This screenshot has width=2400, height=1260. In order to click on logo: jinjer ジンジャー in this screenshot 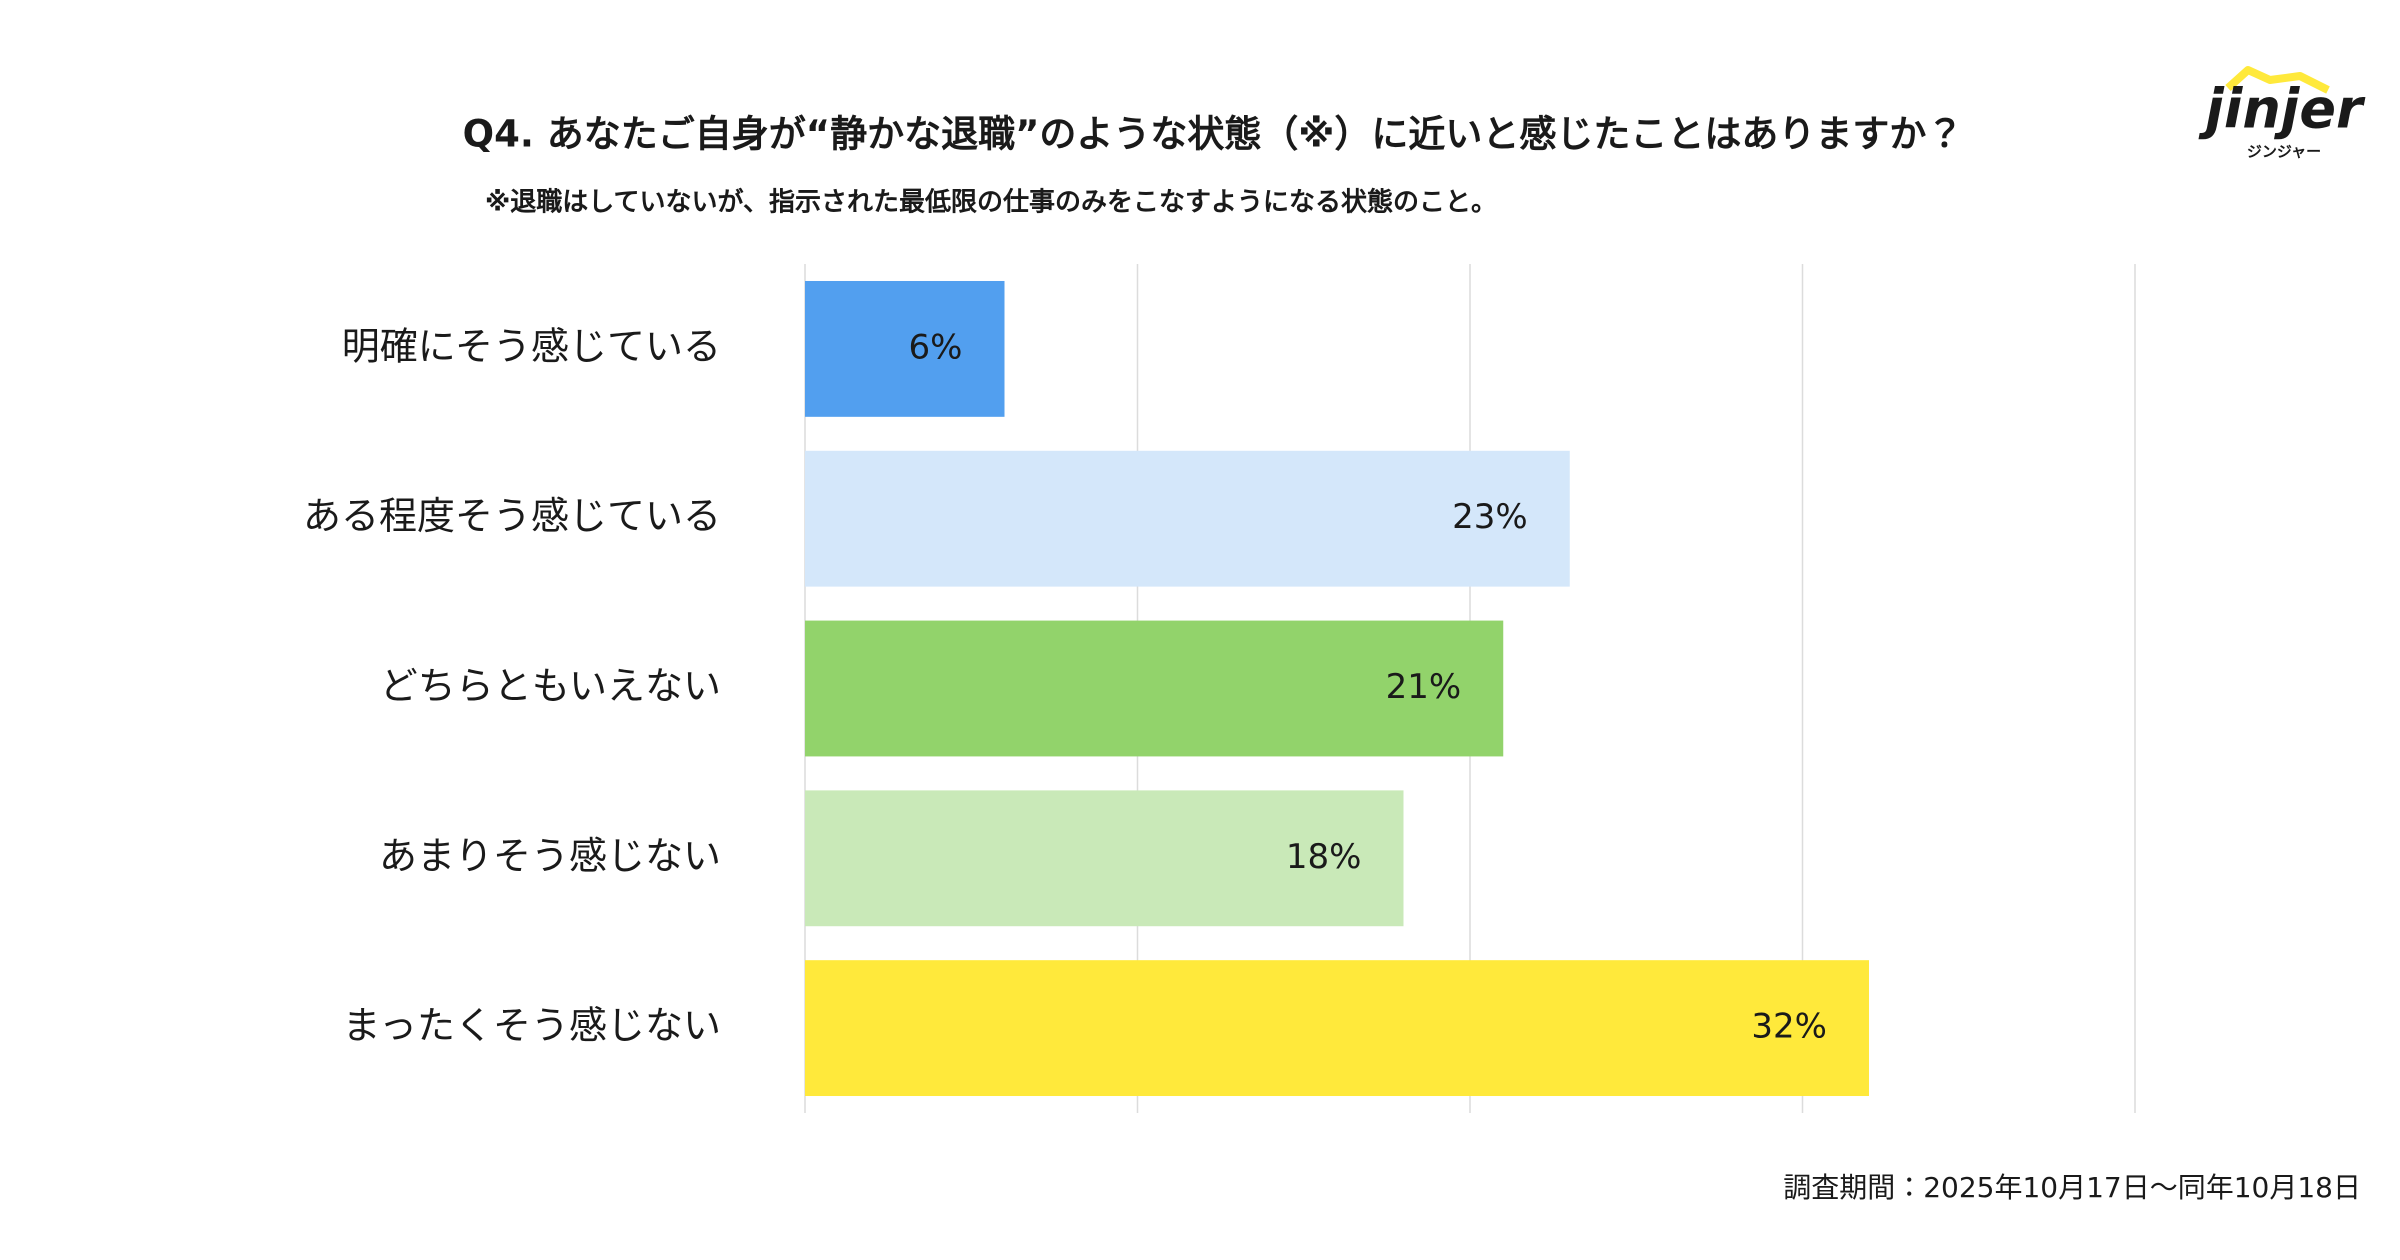, I will do `click(2282, 113)`.